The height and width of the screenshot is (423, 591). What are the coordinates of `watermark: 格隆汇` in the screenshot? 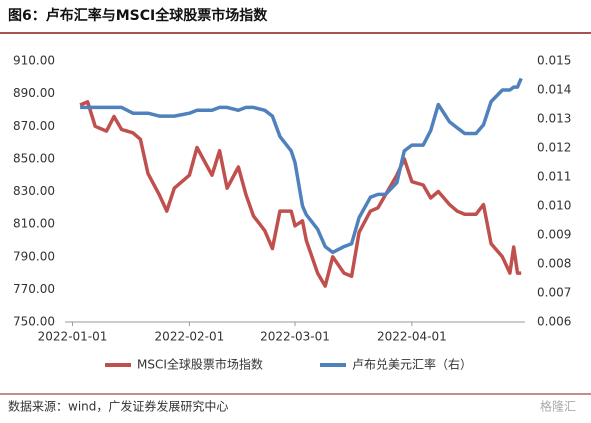 It's located at (558, 406).